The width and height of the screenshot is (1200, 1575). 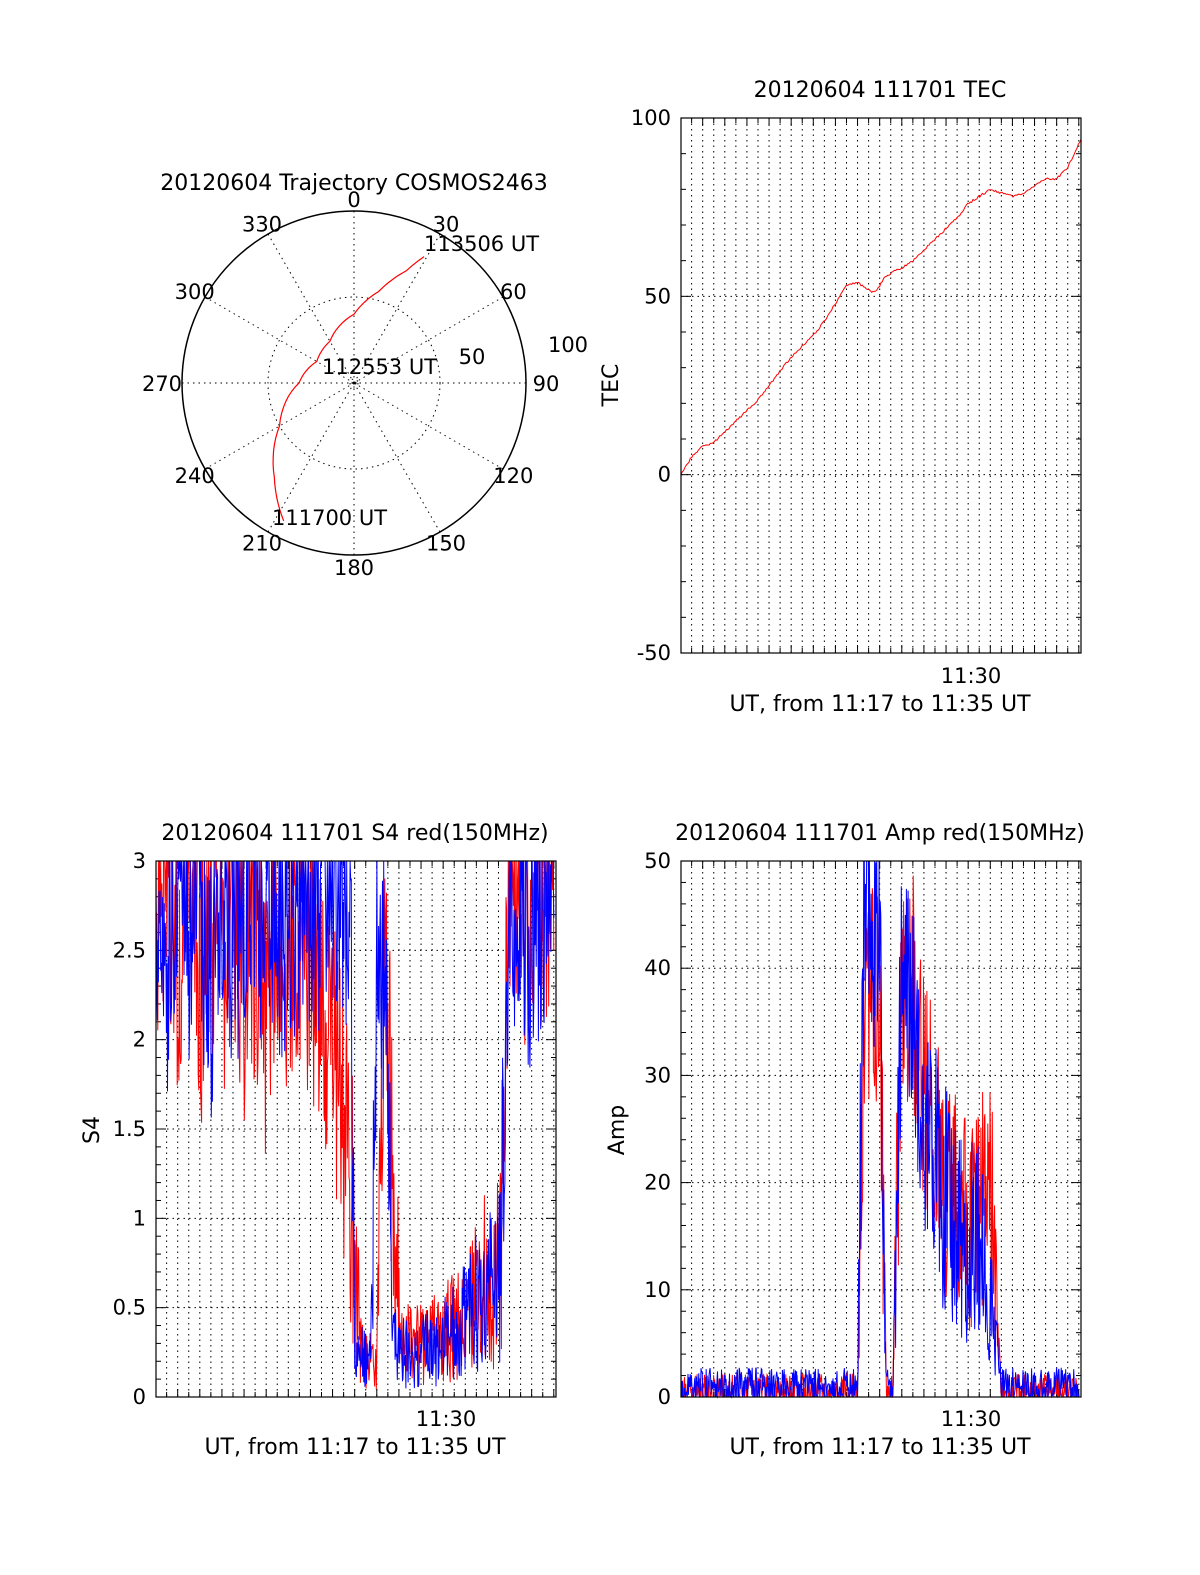 I want to click on polar-azimuth-labels: 0 30 60 90 120 150 180 210 240 270 300 330, so click(x=350, y=384).